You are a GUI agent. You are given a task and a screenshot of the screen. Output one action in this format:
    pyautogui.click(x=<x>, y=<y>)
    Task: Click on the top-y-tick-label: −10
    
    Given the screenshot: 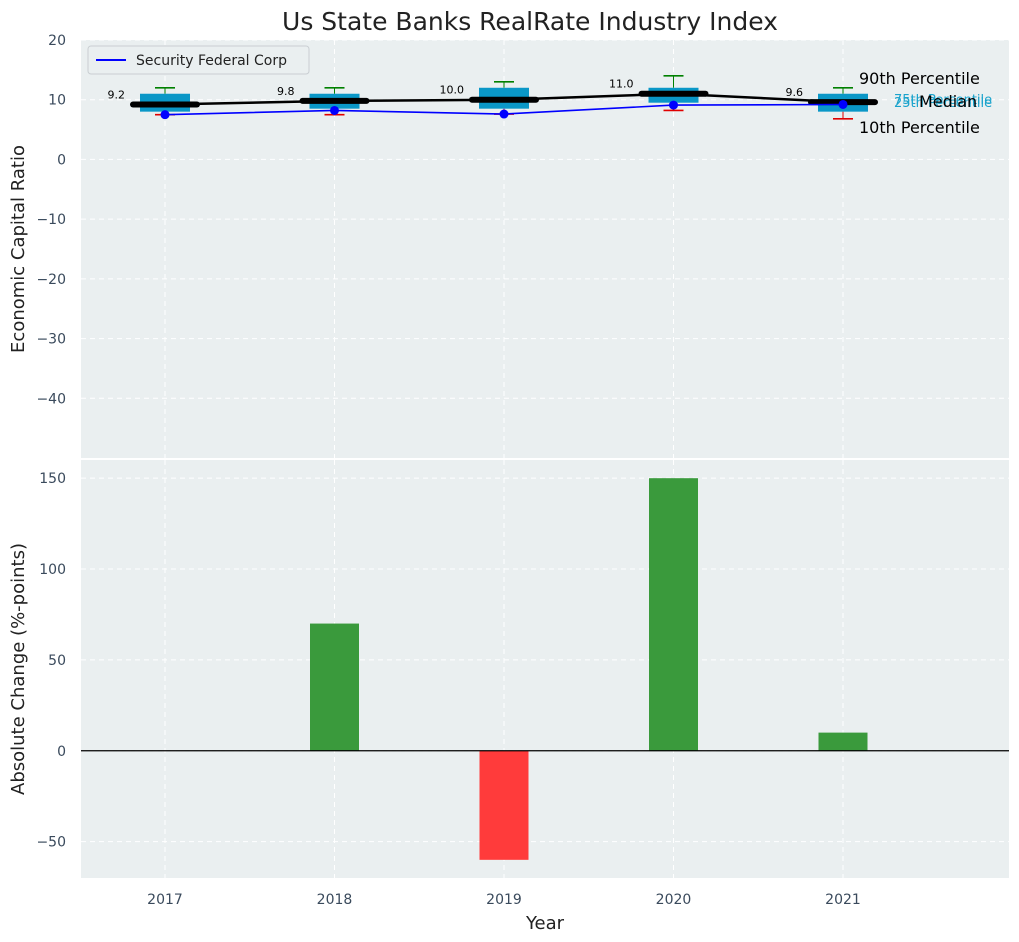 What is the action you would take?
    pyautogui.click(x=51, y=220)
    